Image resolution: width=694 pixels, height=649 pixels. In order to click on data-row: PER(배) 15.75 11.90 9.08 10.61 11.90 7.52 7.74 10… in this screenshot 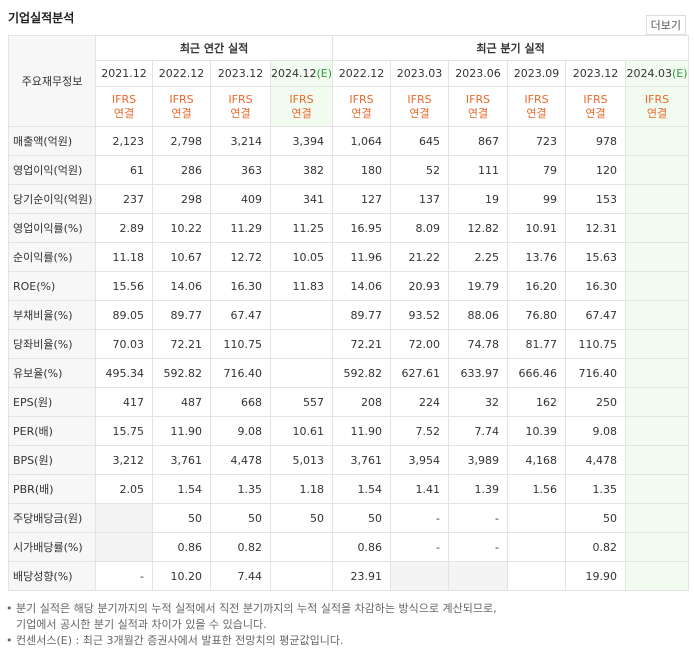, I will do `click(349, 431)`.